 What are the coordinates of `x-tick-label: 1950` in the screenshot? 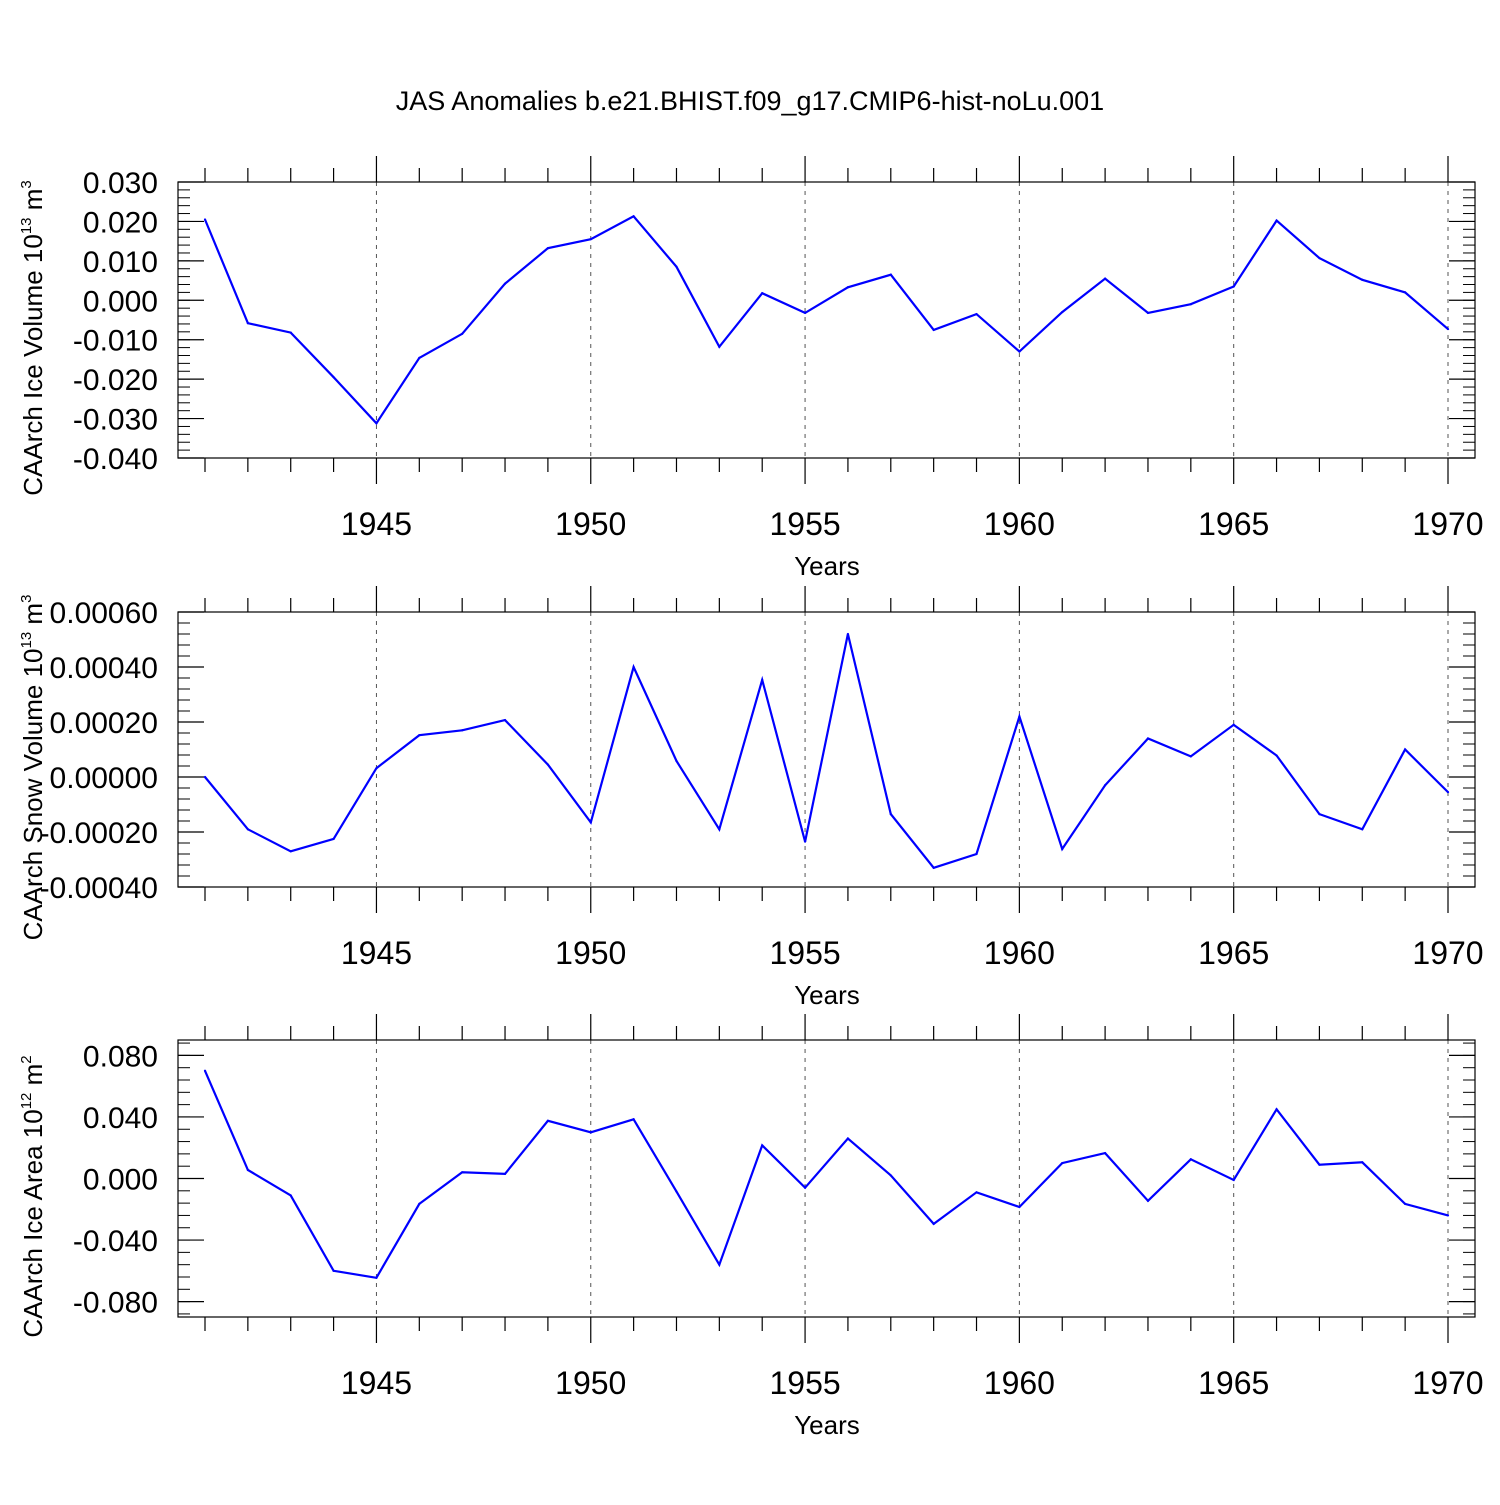 It's located at (590, 524).